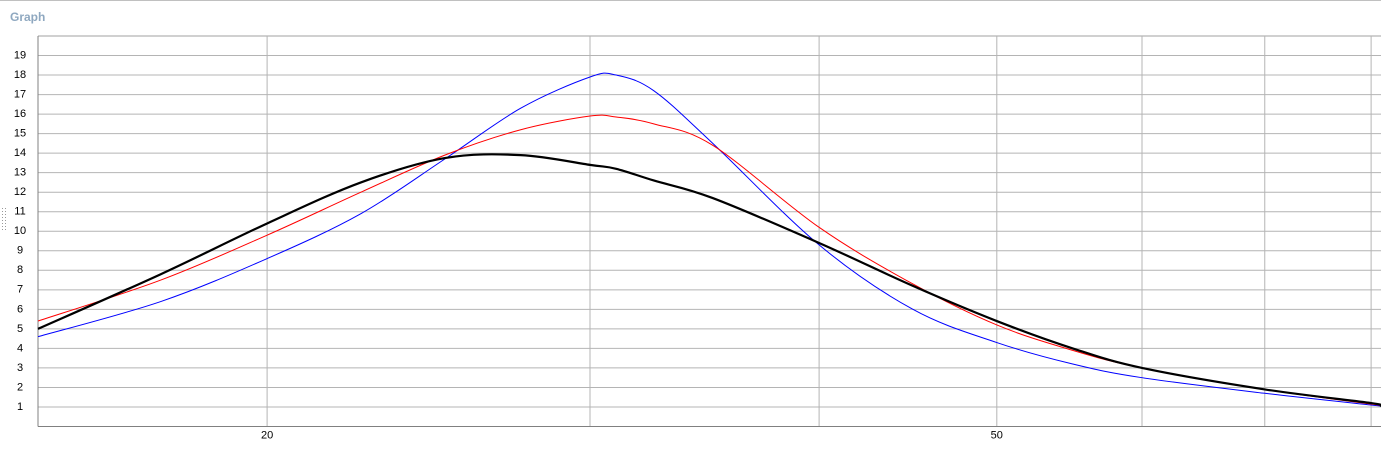 This screenshot has height=455, width=1381. What do you see at coordinates (20, 173) in the screenshot?
I see `y-tick-label: 13` at bounding box center [20, 173].